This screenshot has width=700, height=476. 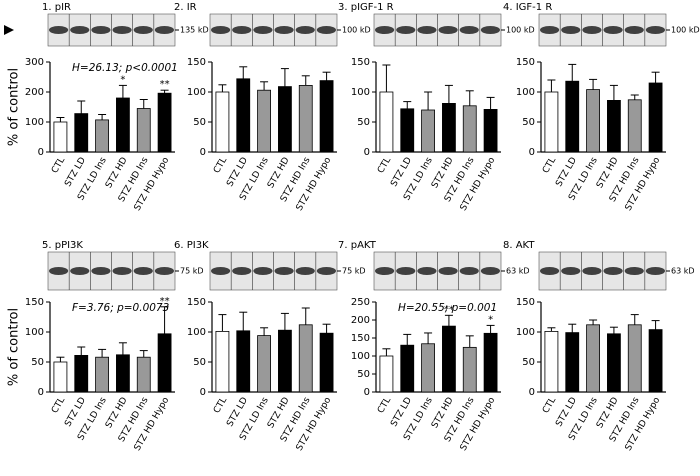 I want to click on significance: **, so click(x=165, y=84).